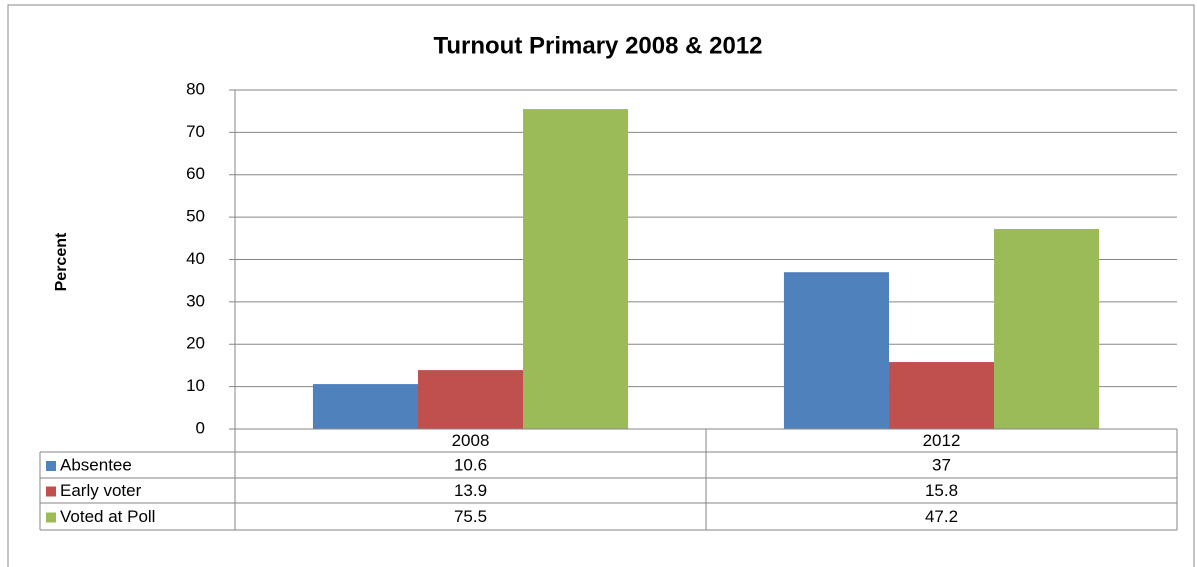 Image resolution: width=1197 pixels, height=567 pixels. What do you see at coordinates (195, 88) in the screenshot?
I see `y-tick-label: 80` at bounding box center [195, 88].